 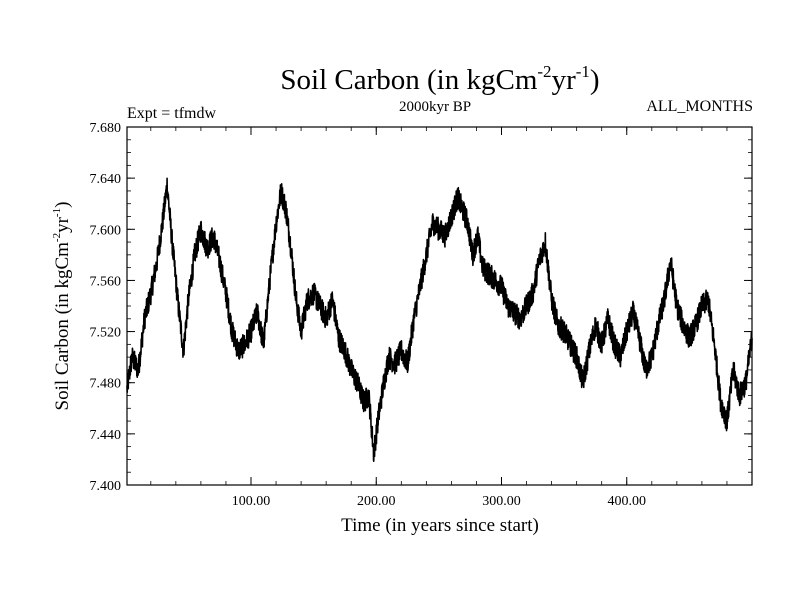 I want to click on title-end: ), so click(x=595, y=80).